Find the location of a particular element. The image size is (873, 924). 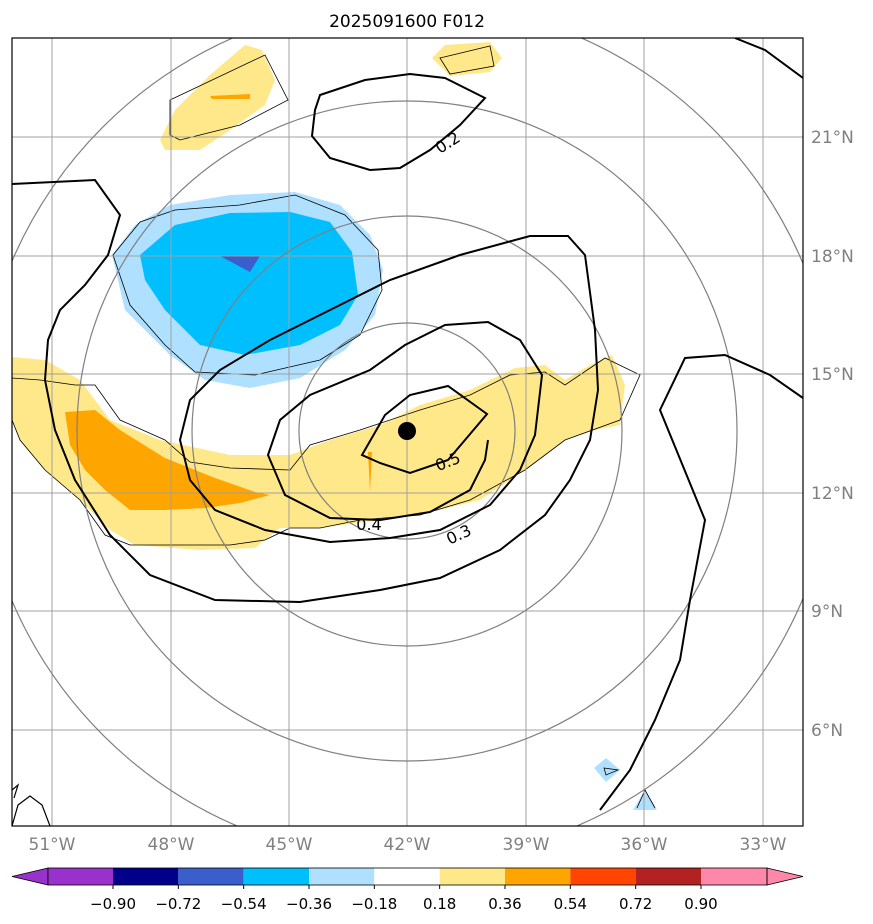

contour-0.2-north is located at coordinates (398, 122).